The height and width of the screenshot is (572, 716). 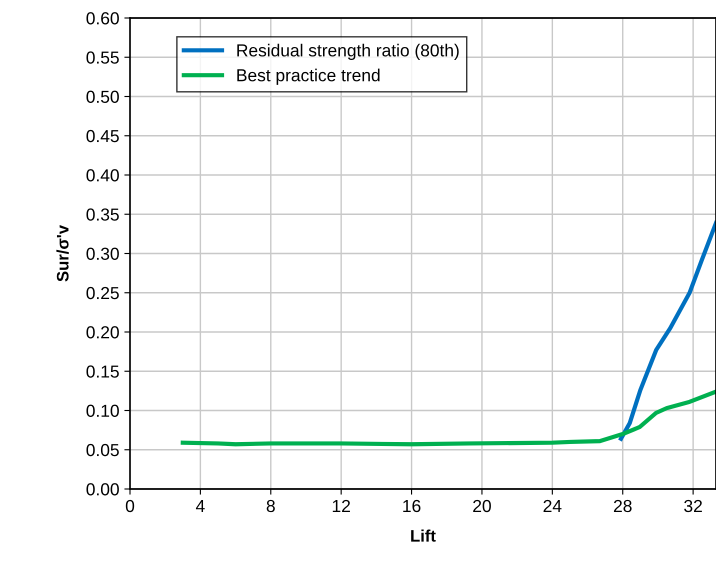 What do you see at coordinates (200, 506) in the screenshot?
I see `x-tick-label: 4` at bounding box center [200, 506].